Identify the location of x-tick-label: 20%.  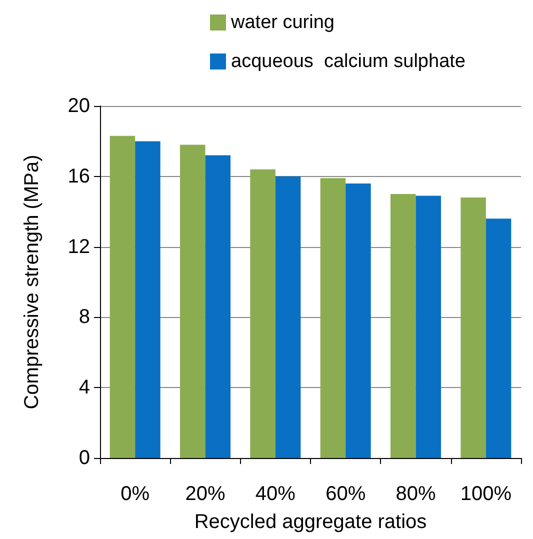
(205, 494).